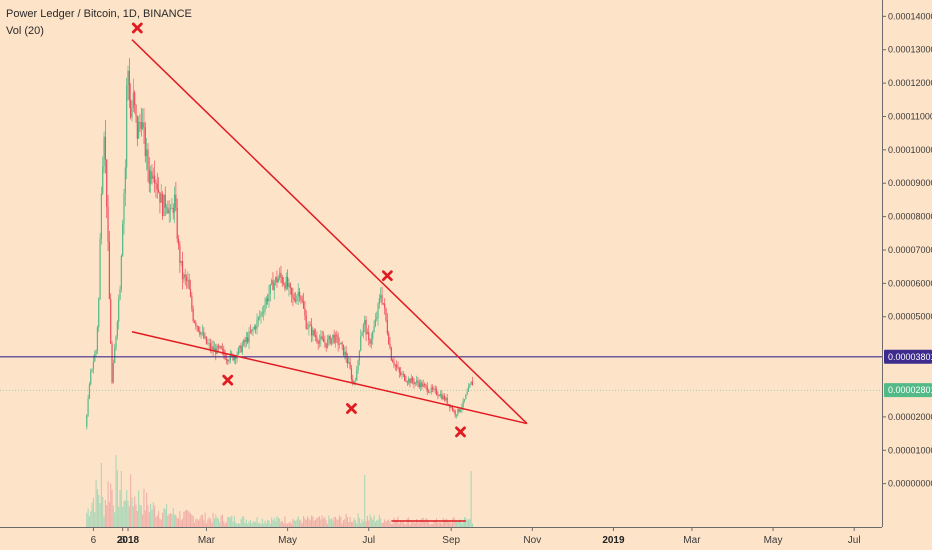  What do you see at coordinates (910, 150) in the screenshot?
I see `price-tick-label: 0.00010000` at bounding box center [910, 150].